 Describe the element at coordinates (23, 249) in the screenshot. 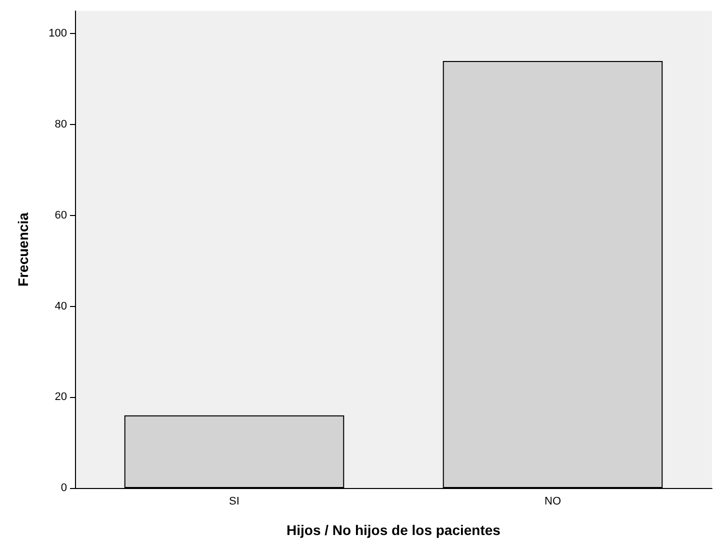

I see `y-axis-title: Frecuencia` at that location.